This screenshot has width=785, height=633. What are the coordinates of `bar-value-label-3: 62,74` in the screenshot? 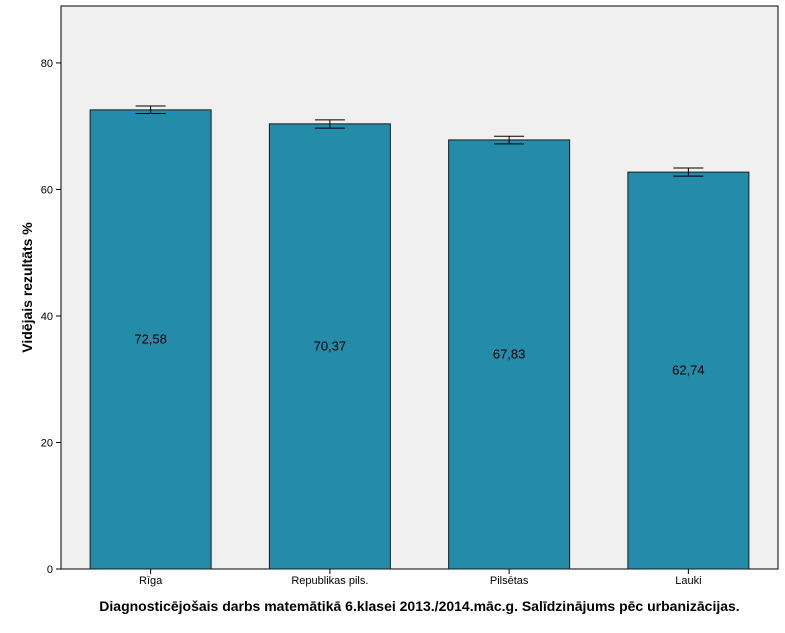 It's located at (688, 370).